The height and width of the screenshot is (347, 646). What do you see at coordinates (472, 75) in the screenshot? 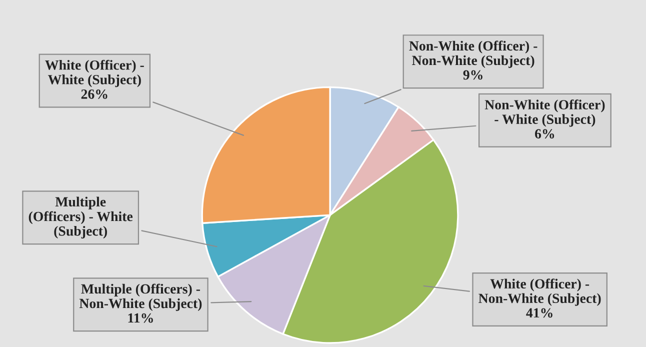
I see `data-label: 9%` at bounding box center [472, 75].